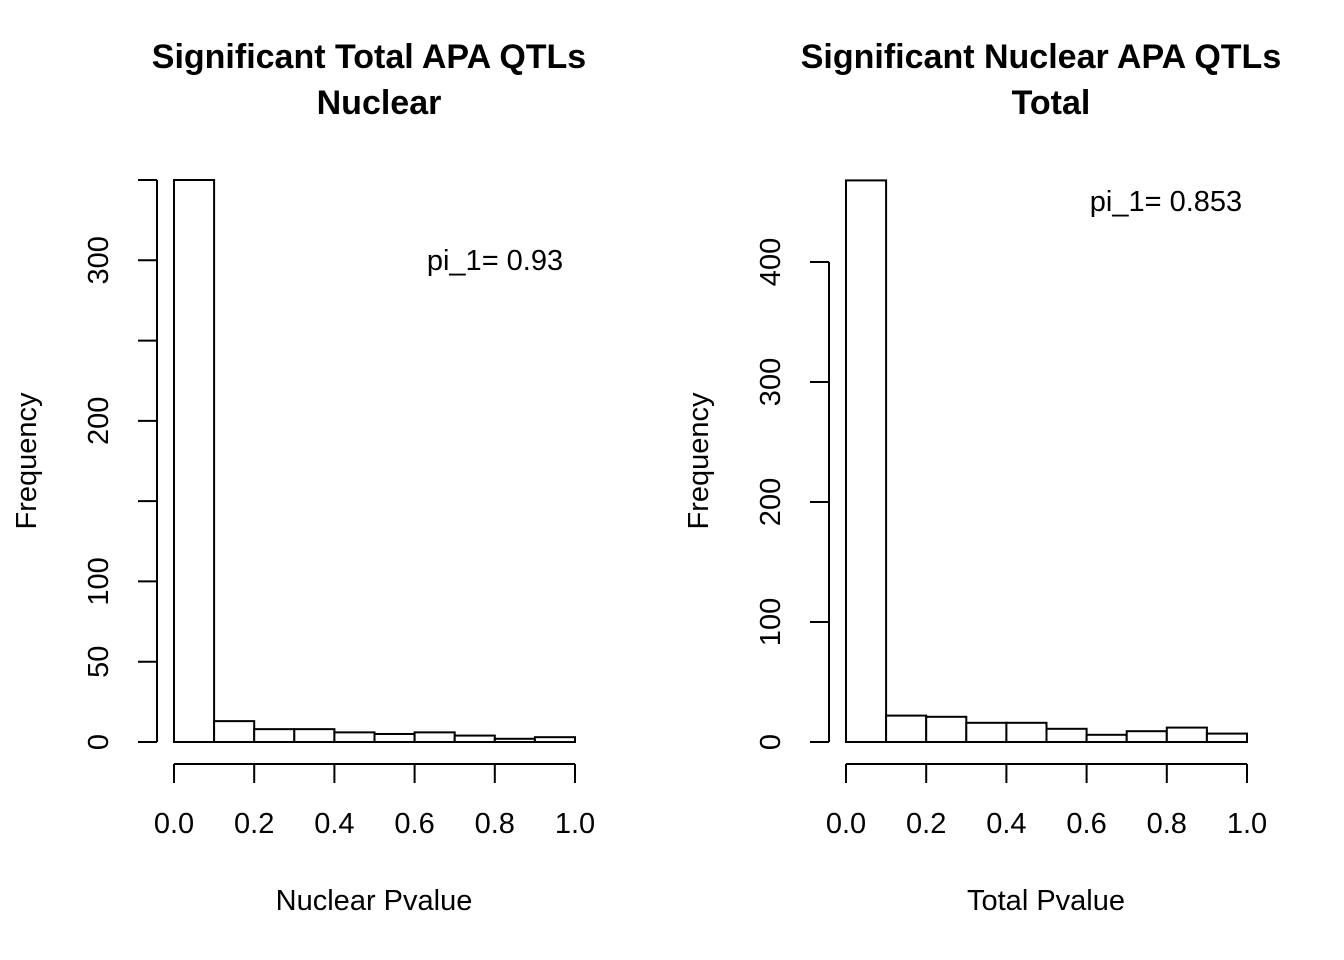 The width and height of the screenshot is (1344, 960). What do you see at coordinates (99, 662) in the screenshot?
I see `y-tick-label: 50` at bounding box center [99, 662].